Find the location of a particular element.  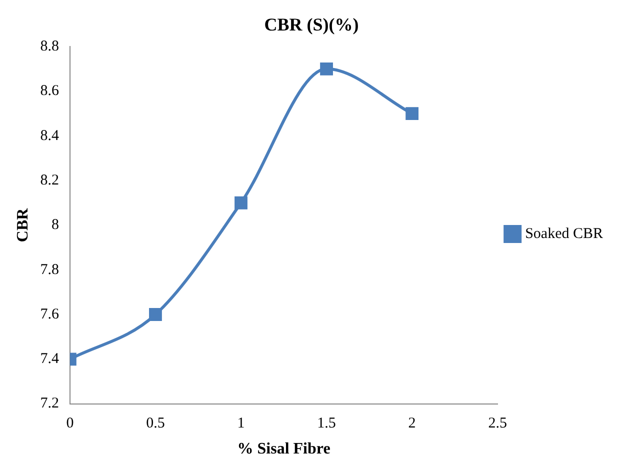

x-tick-label: 0 is located at coordinates (70, 424).